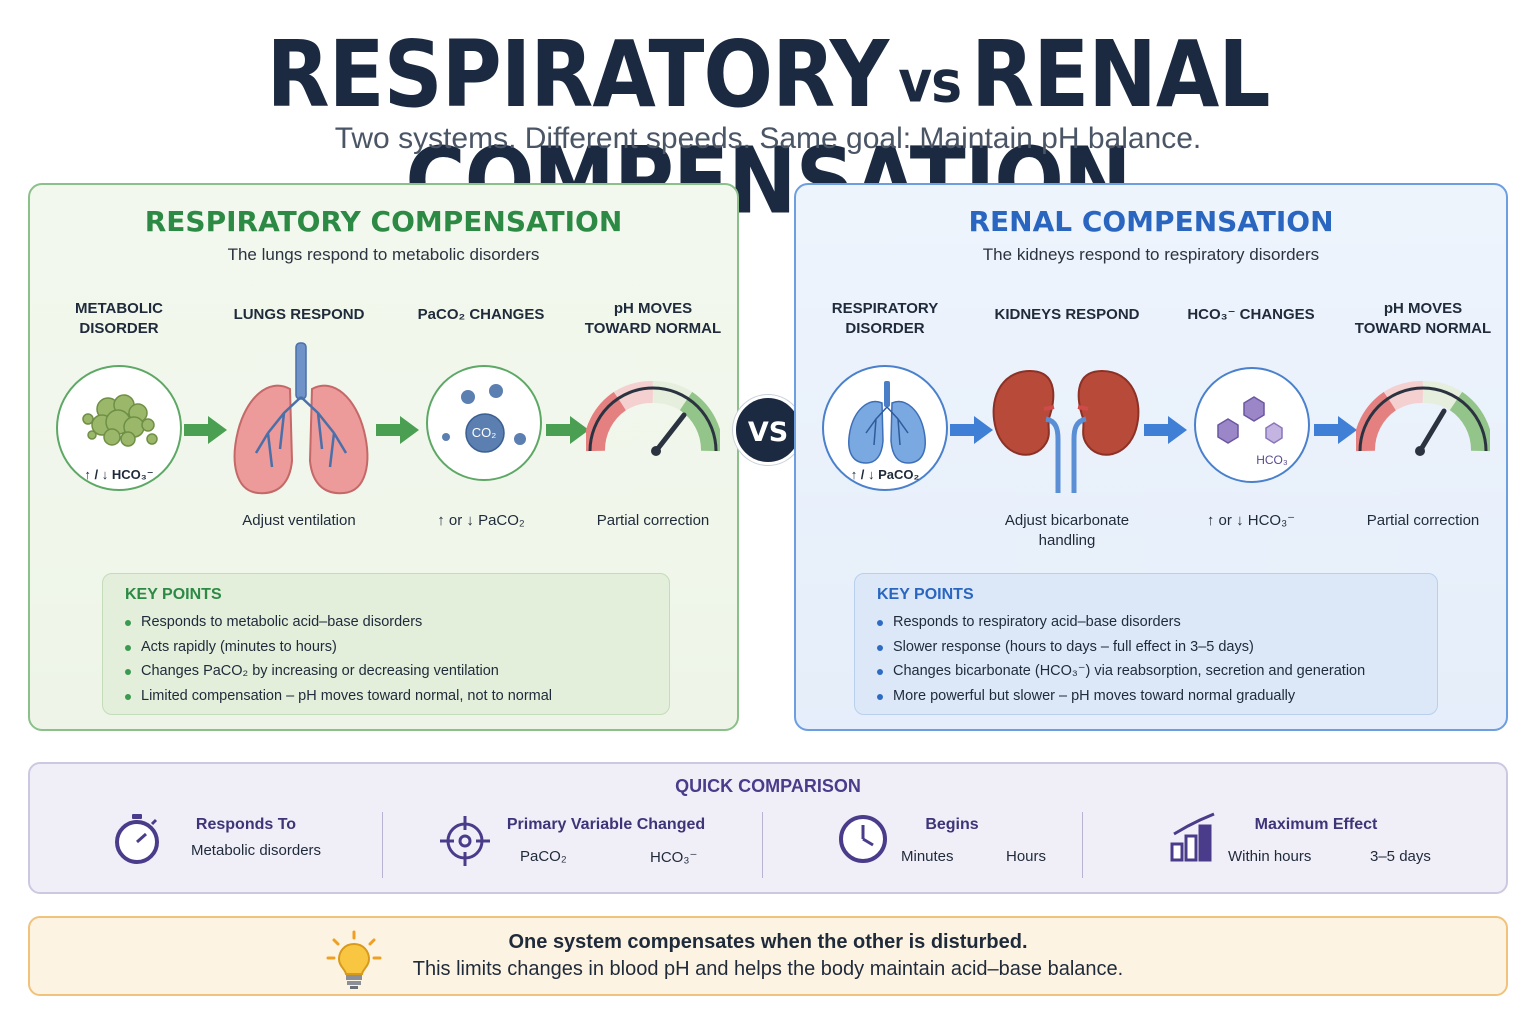 This screenshot has height=1024, width=1536. Describe the element at coordinates (383, 254) in the screenshot. I see `respiratory-subtitle: The lungs respond to metabolic disorders` at that location.